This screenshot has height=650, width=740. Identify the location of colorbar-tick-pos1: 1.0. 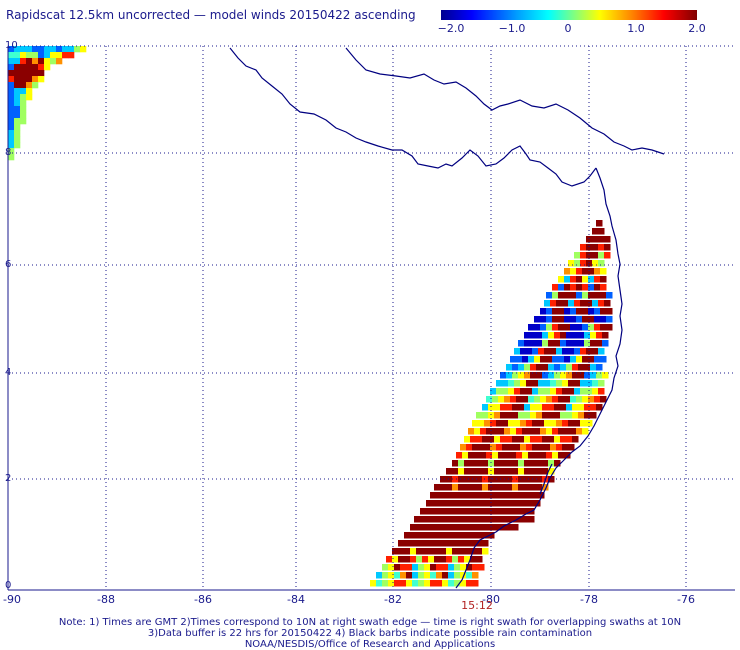
(636, 28).